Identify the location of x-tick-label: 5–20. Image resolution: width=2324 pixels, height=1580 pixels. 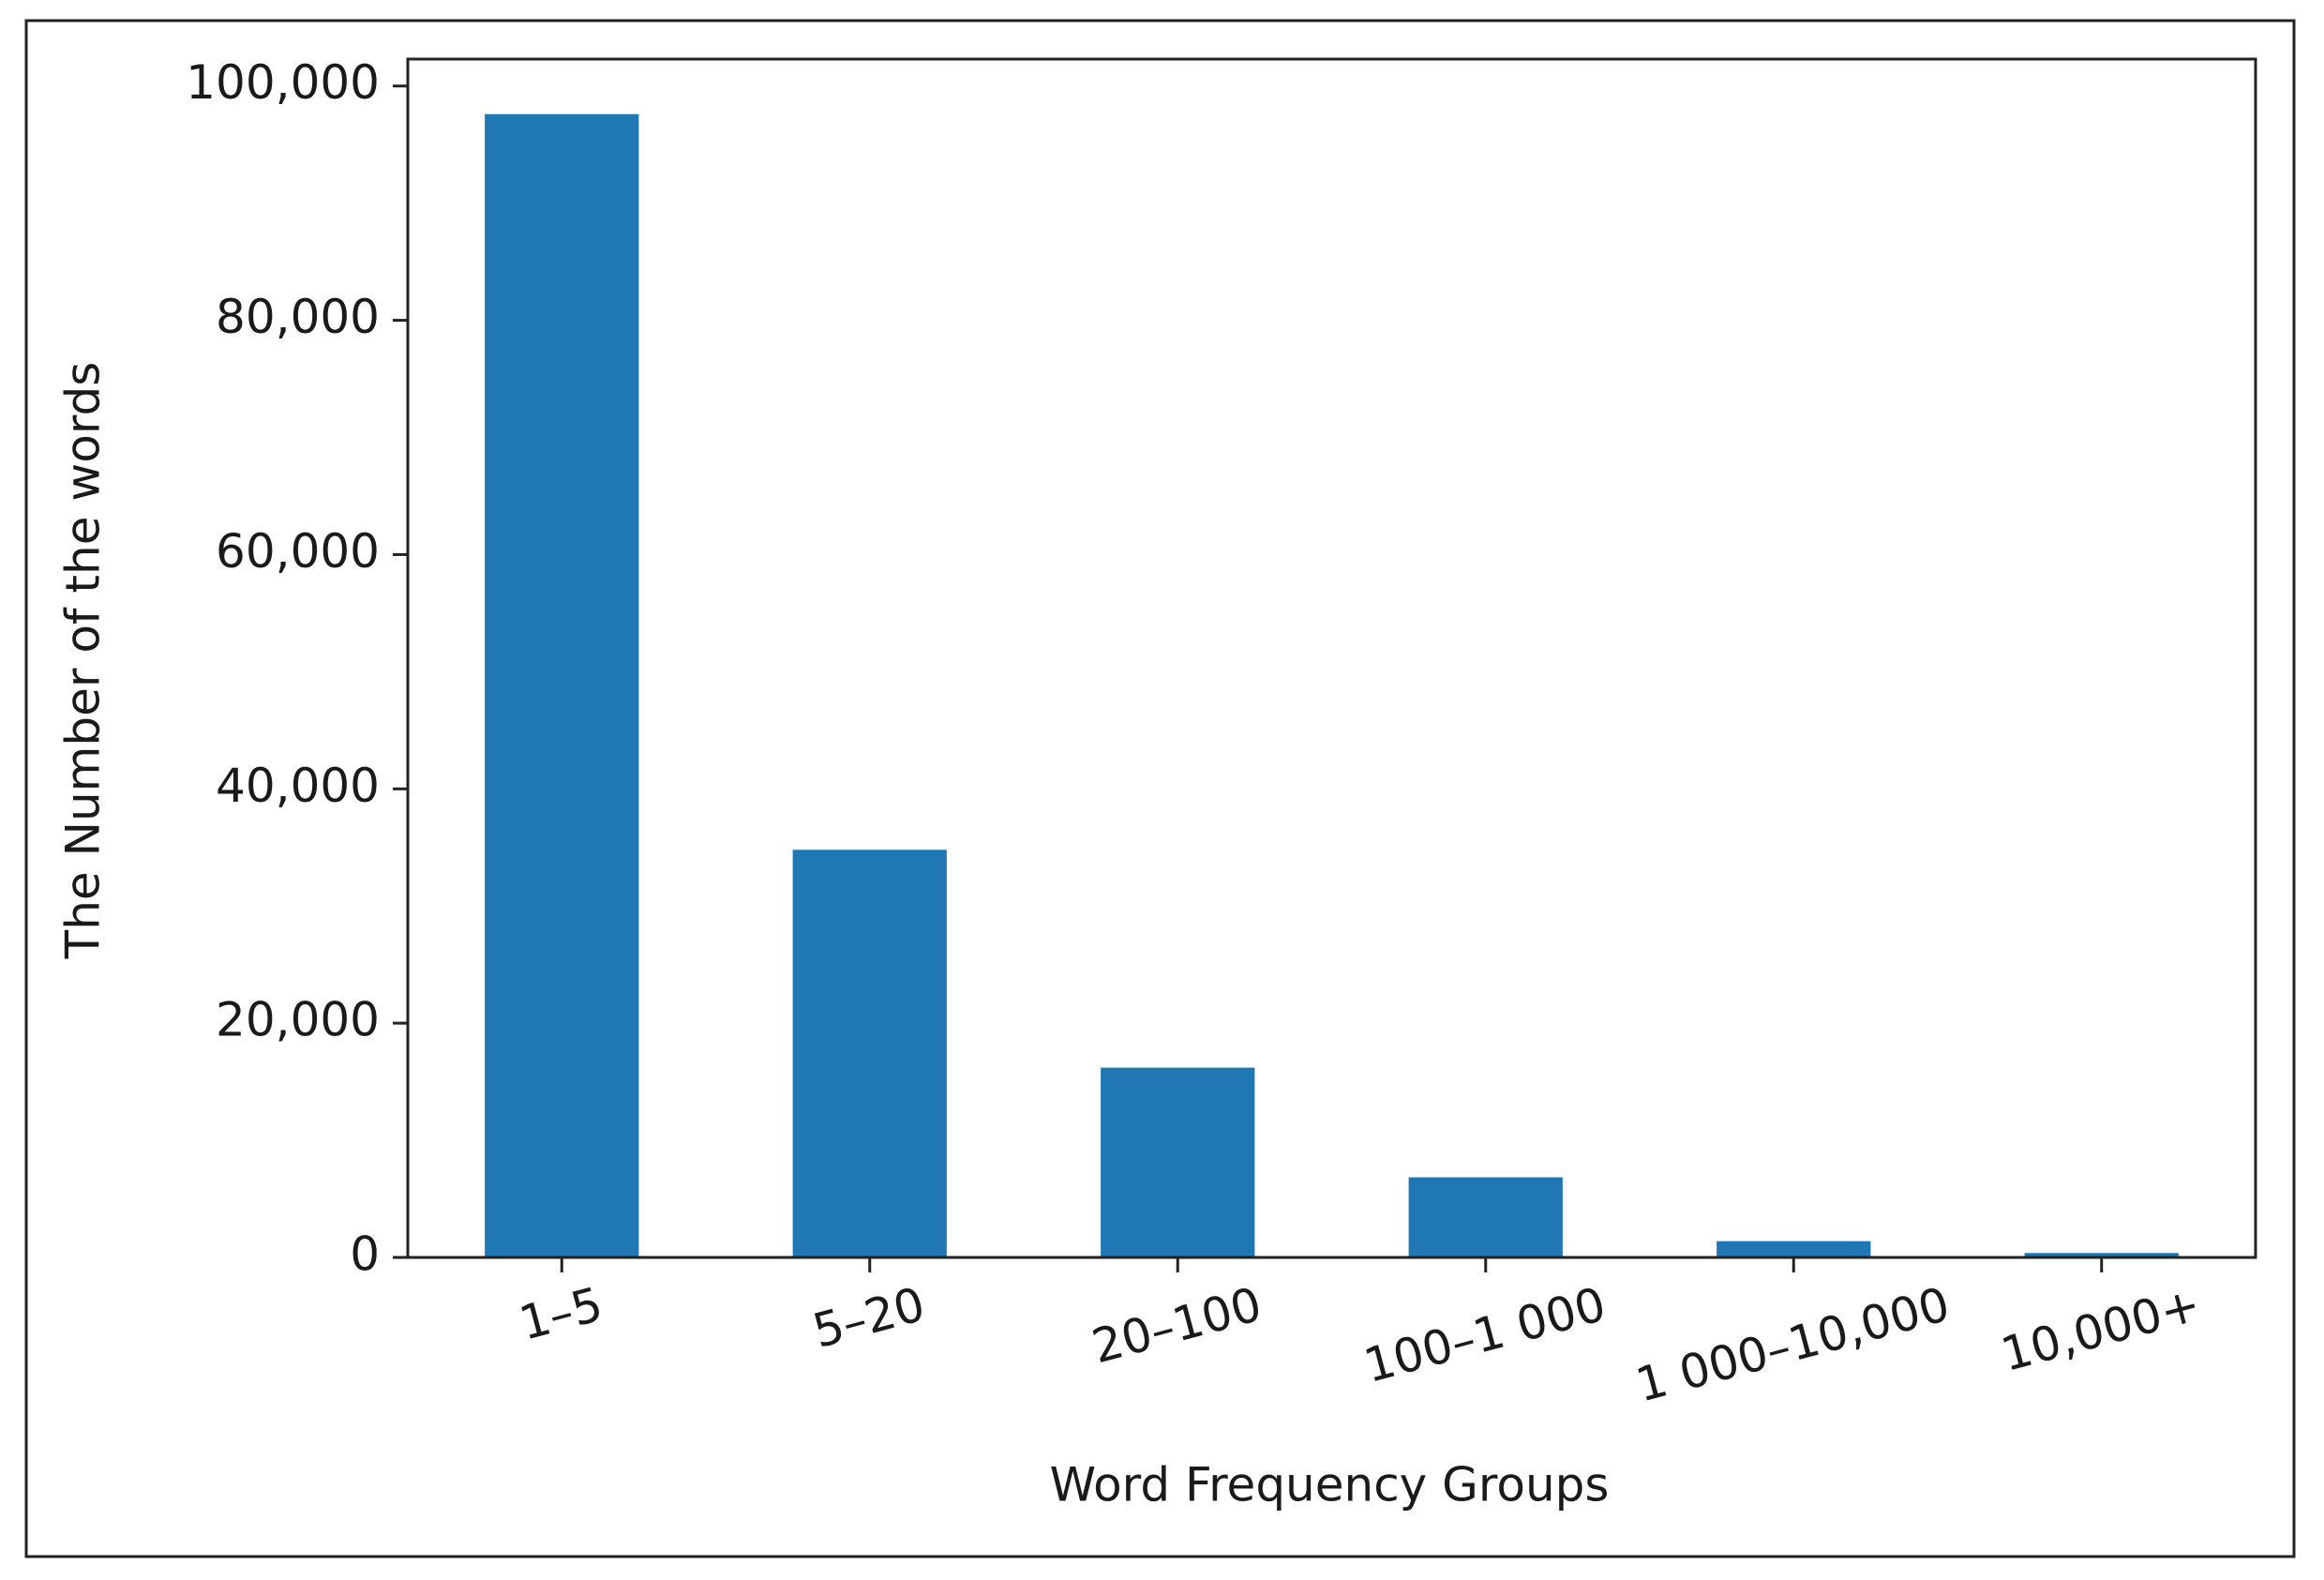
(868, 1318).